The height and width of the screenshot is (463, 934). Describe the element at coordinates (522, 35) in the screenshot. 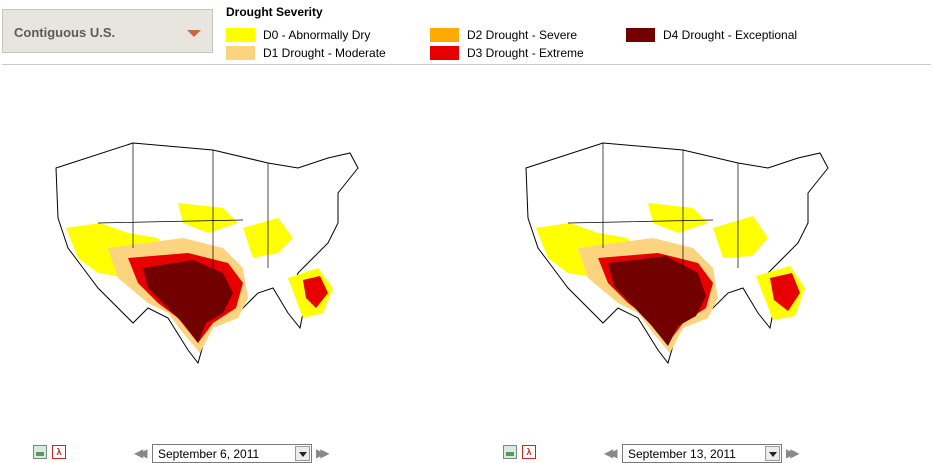

I see `legend-label: D2 Drought - Severe` at that location.